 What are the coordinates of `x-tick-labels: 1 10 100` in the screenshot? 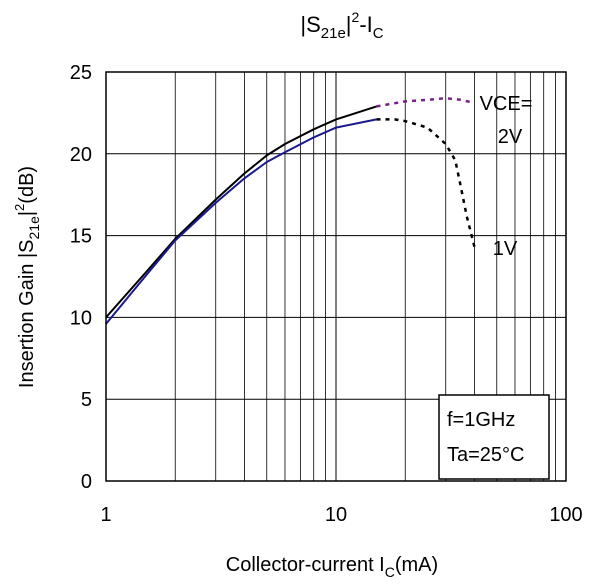 It's located at (341, 515).